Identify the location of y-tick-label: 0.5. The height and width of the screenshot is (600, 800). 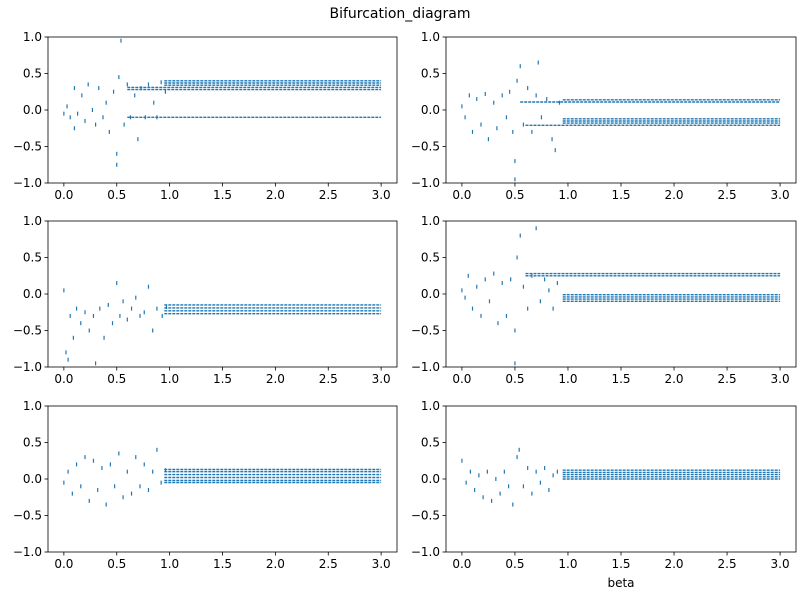
(430, 74).